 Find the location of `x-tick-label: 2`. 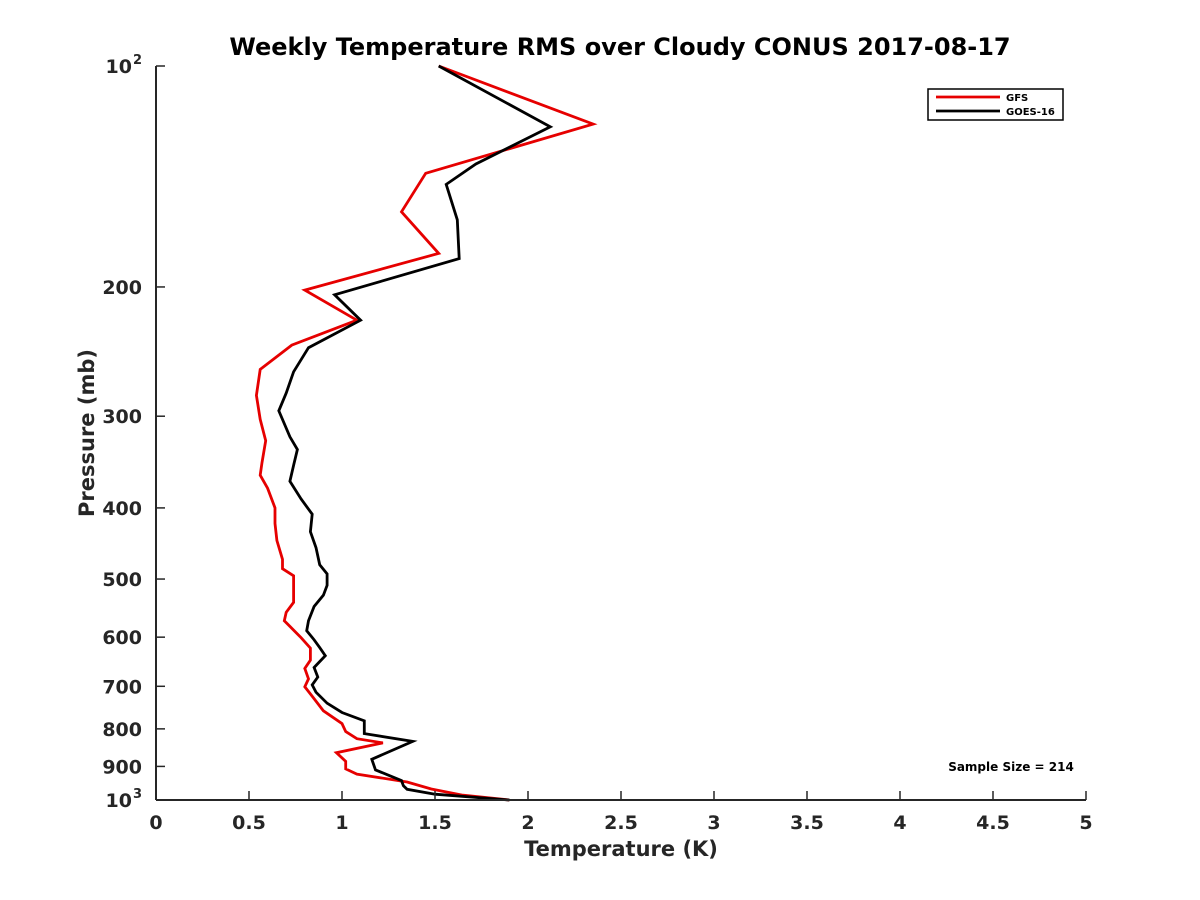

x-tick-label: 2 is located at coordinates (527, 823).